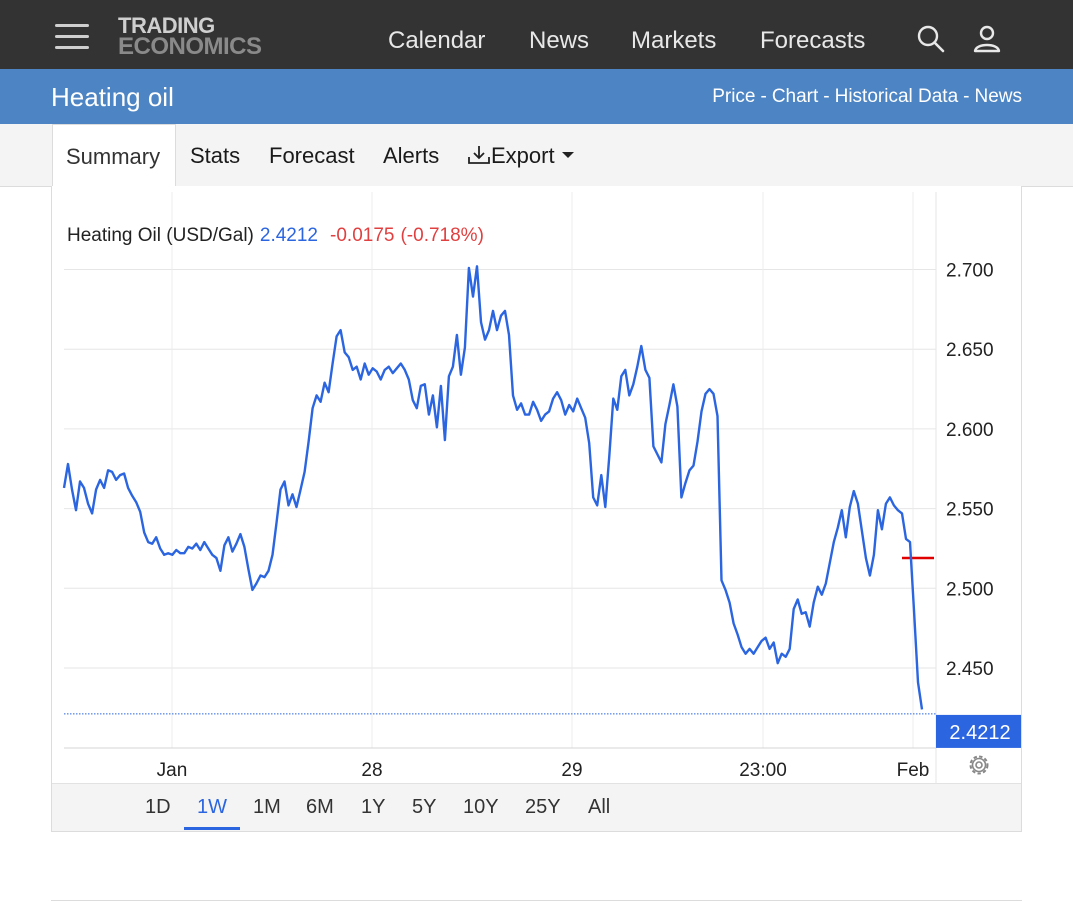 The height and width of the screenshot is (901, 1073). I want to click on breadcrumb-news: News, so click(998, 96).